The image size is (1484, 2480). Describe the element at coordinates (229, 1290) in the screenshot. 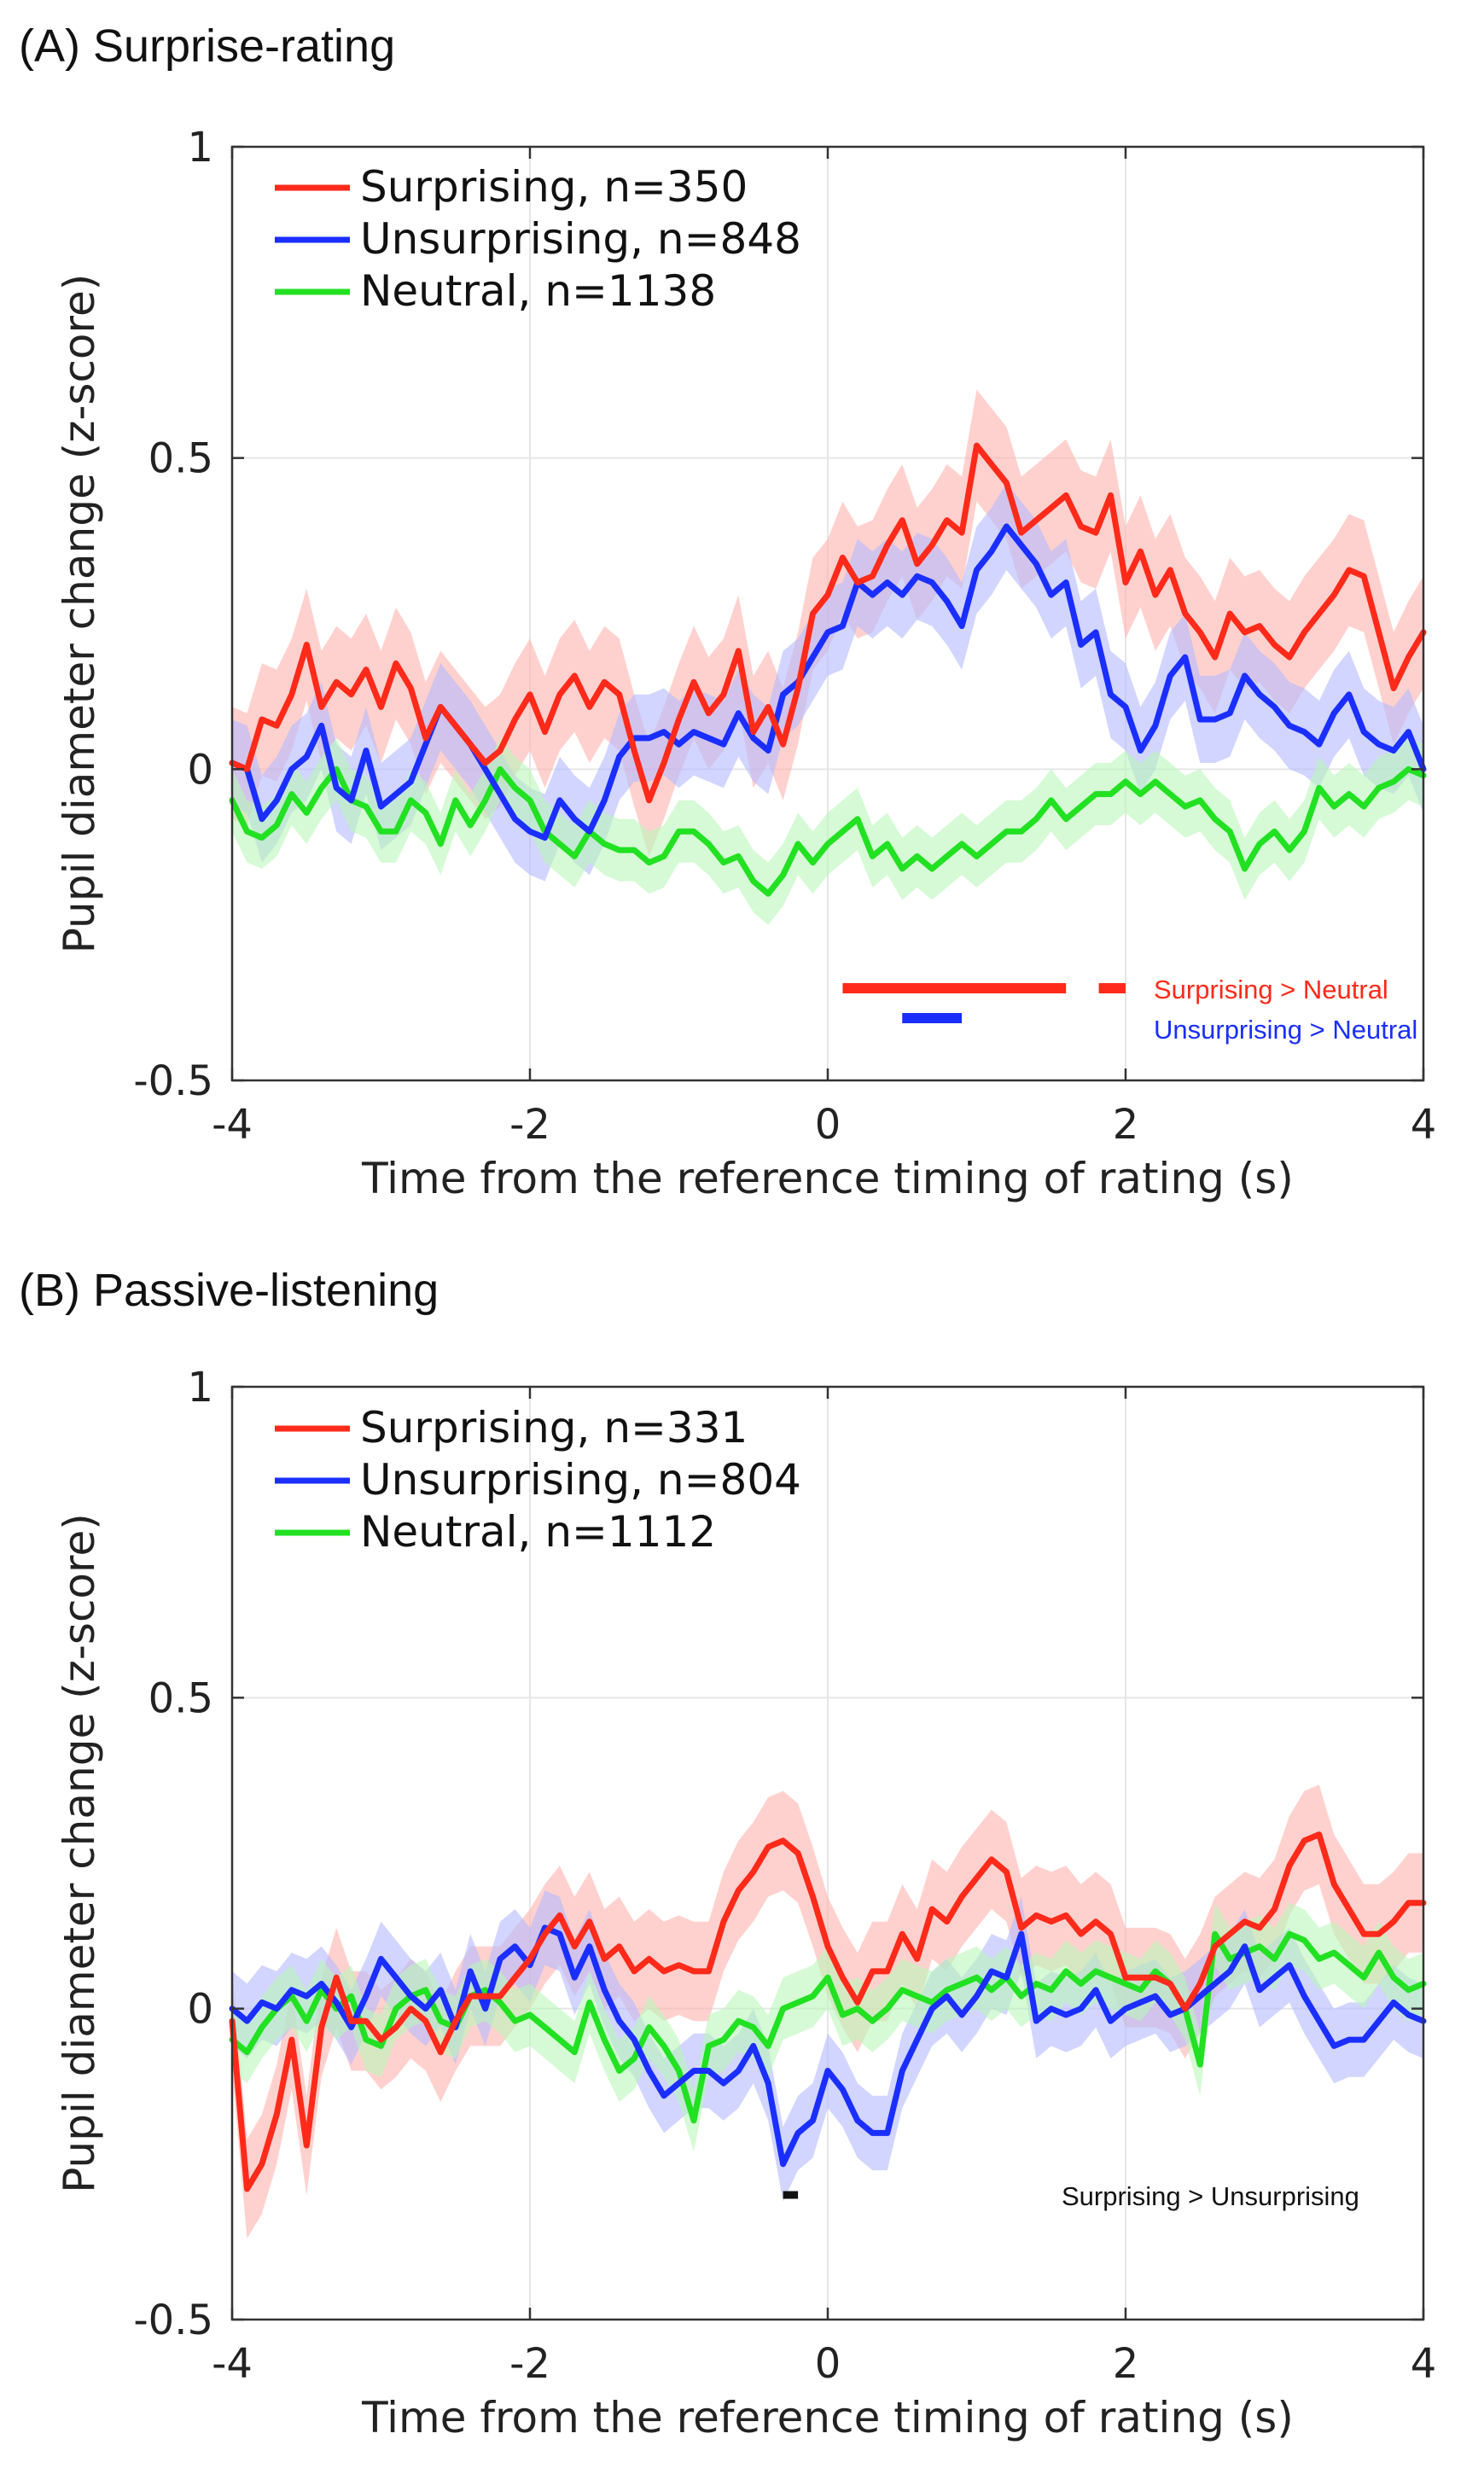

I see `panel-title: (B) Passive-listening` at that location.